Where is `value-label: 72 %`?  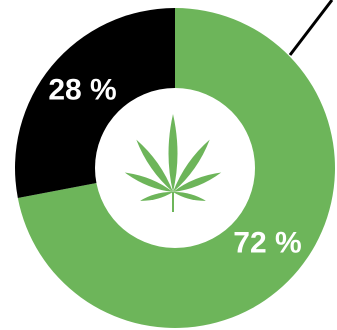
value-label: 72 % is located at coordinates (267, 242).